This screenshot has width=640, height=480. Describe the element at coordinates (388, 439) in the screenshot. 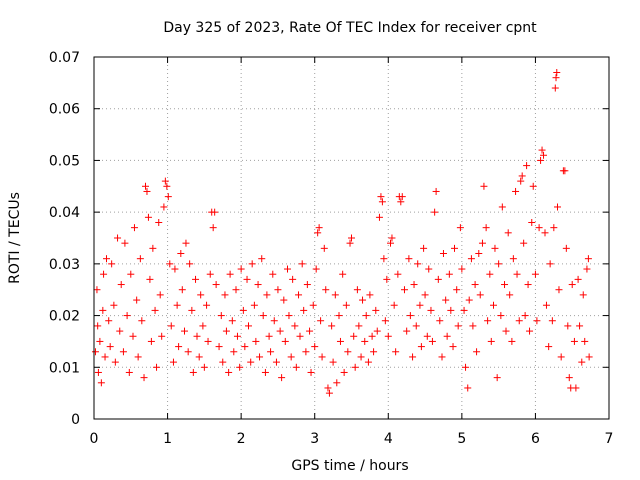

I see `x-tick-label: 4` at that location.